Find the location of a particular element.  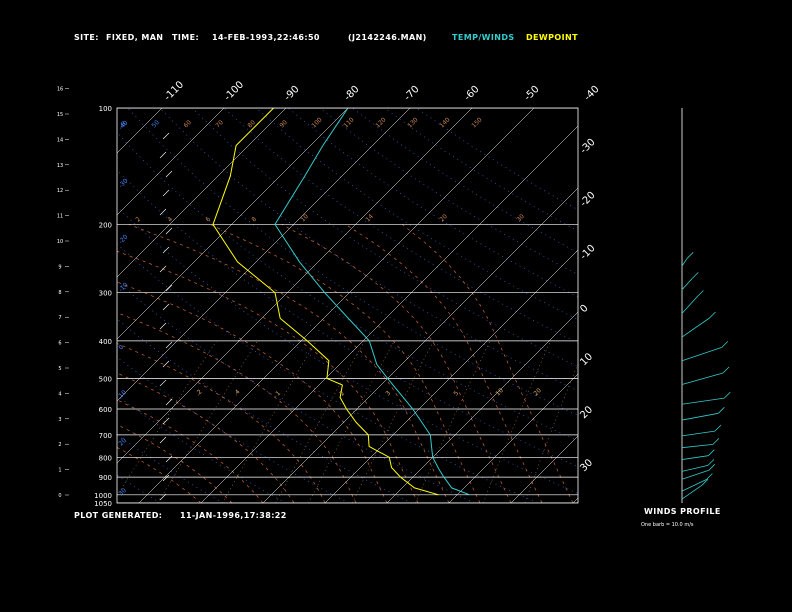

potential-temp-label: 150 is located at coordinates (476, 122).